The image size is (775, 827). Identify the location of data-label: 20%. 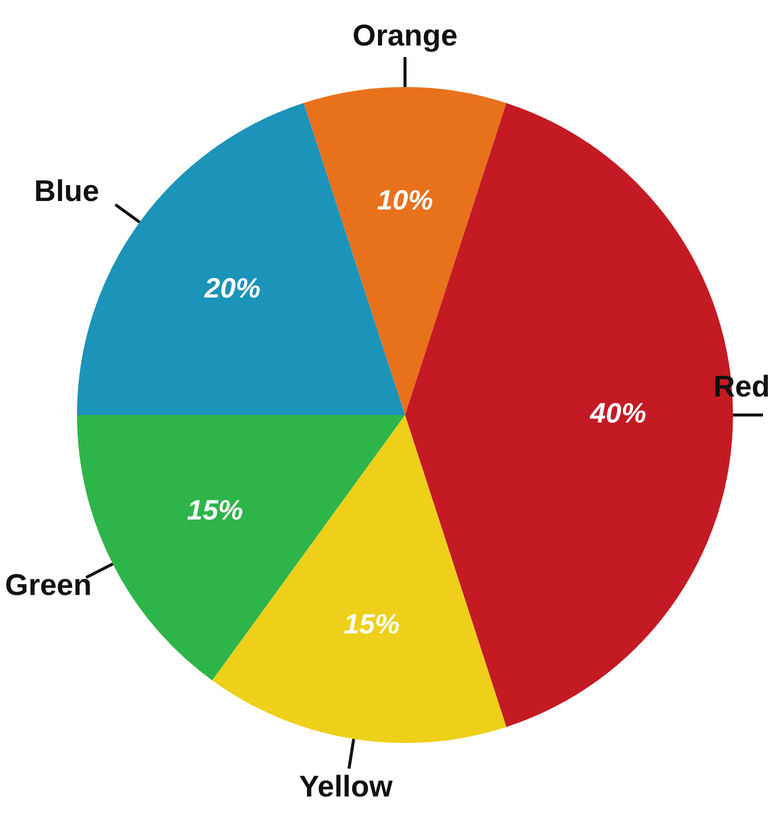
(232, 288).